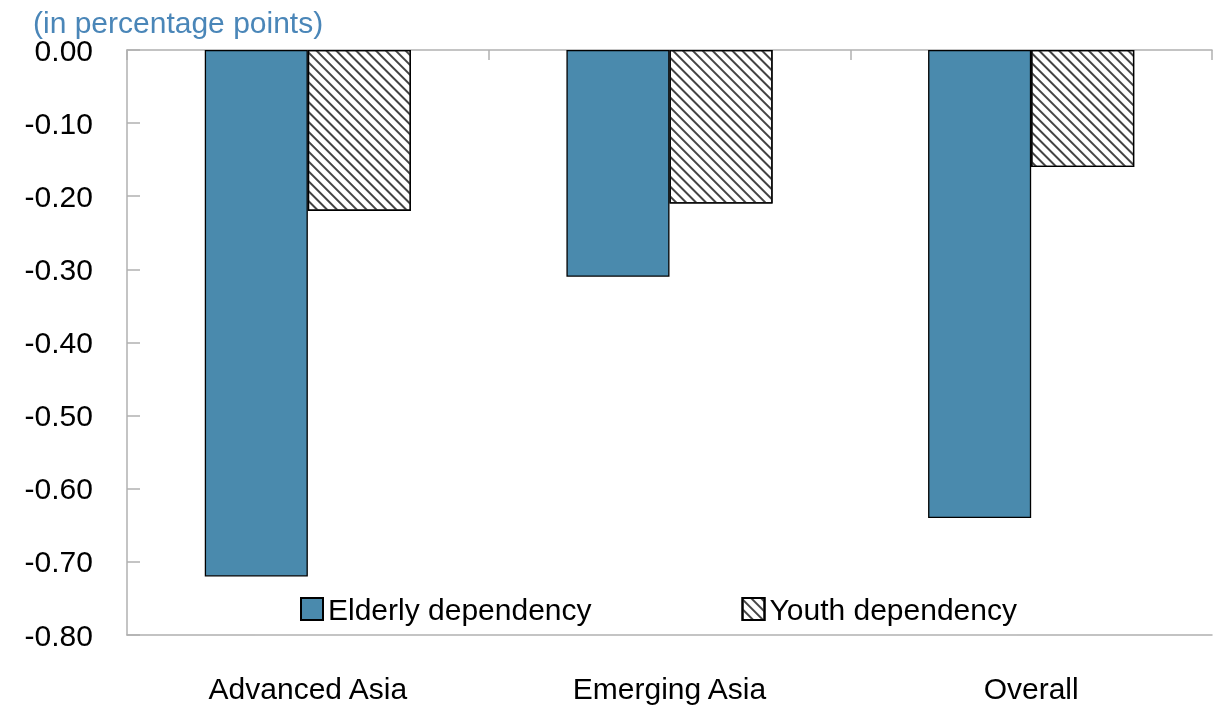  Describe the element at coordinates (58, 342) in the screenshot. I see `y-tick-label: -0.40` at that location.